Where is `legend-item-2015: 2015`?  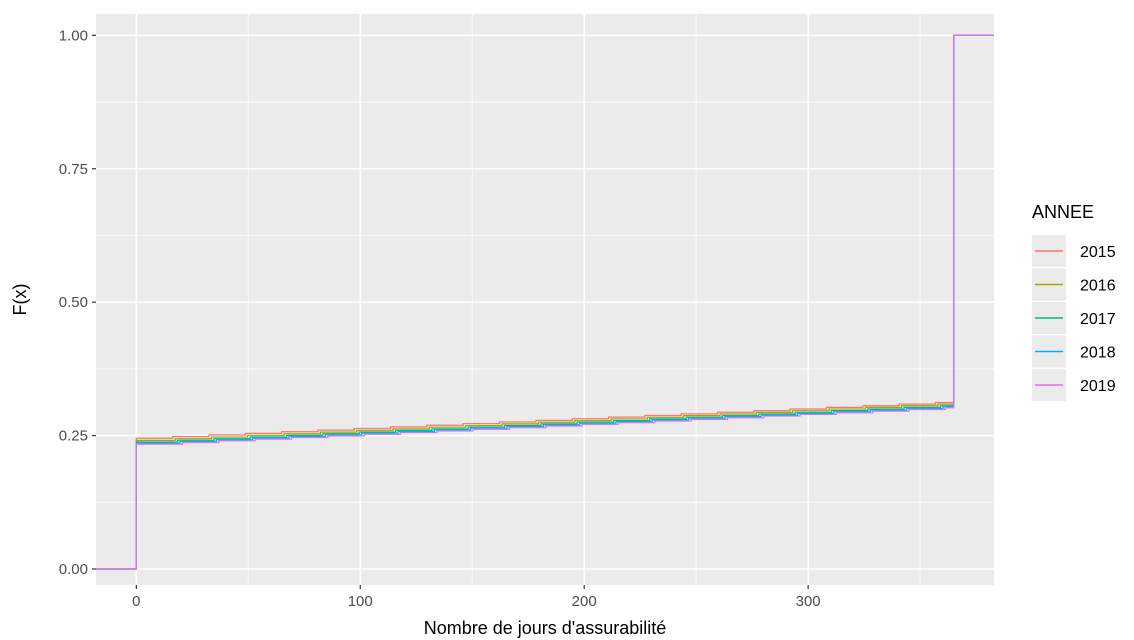
legend-item-2015: 2015 is located at coordinates (1074, 251).